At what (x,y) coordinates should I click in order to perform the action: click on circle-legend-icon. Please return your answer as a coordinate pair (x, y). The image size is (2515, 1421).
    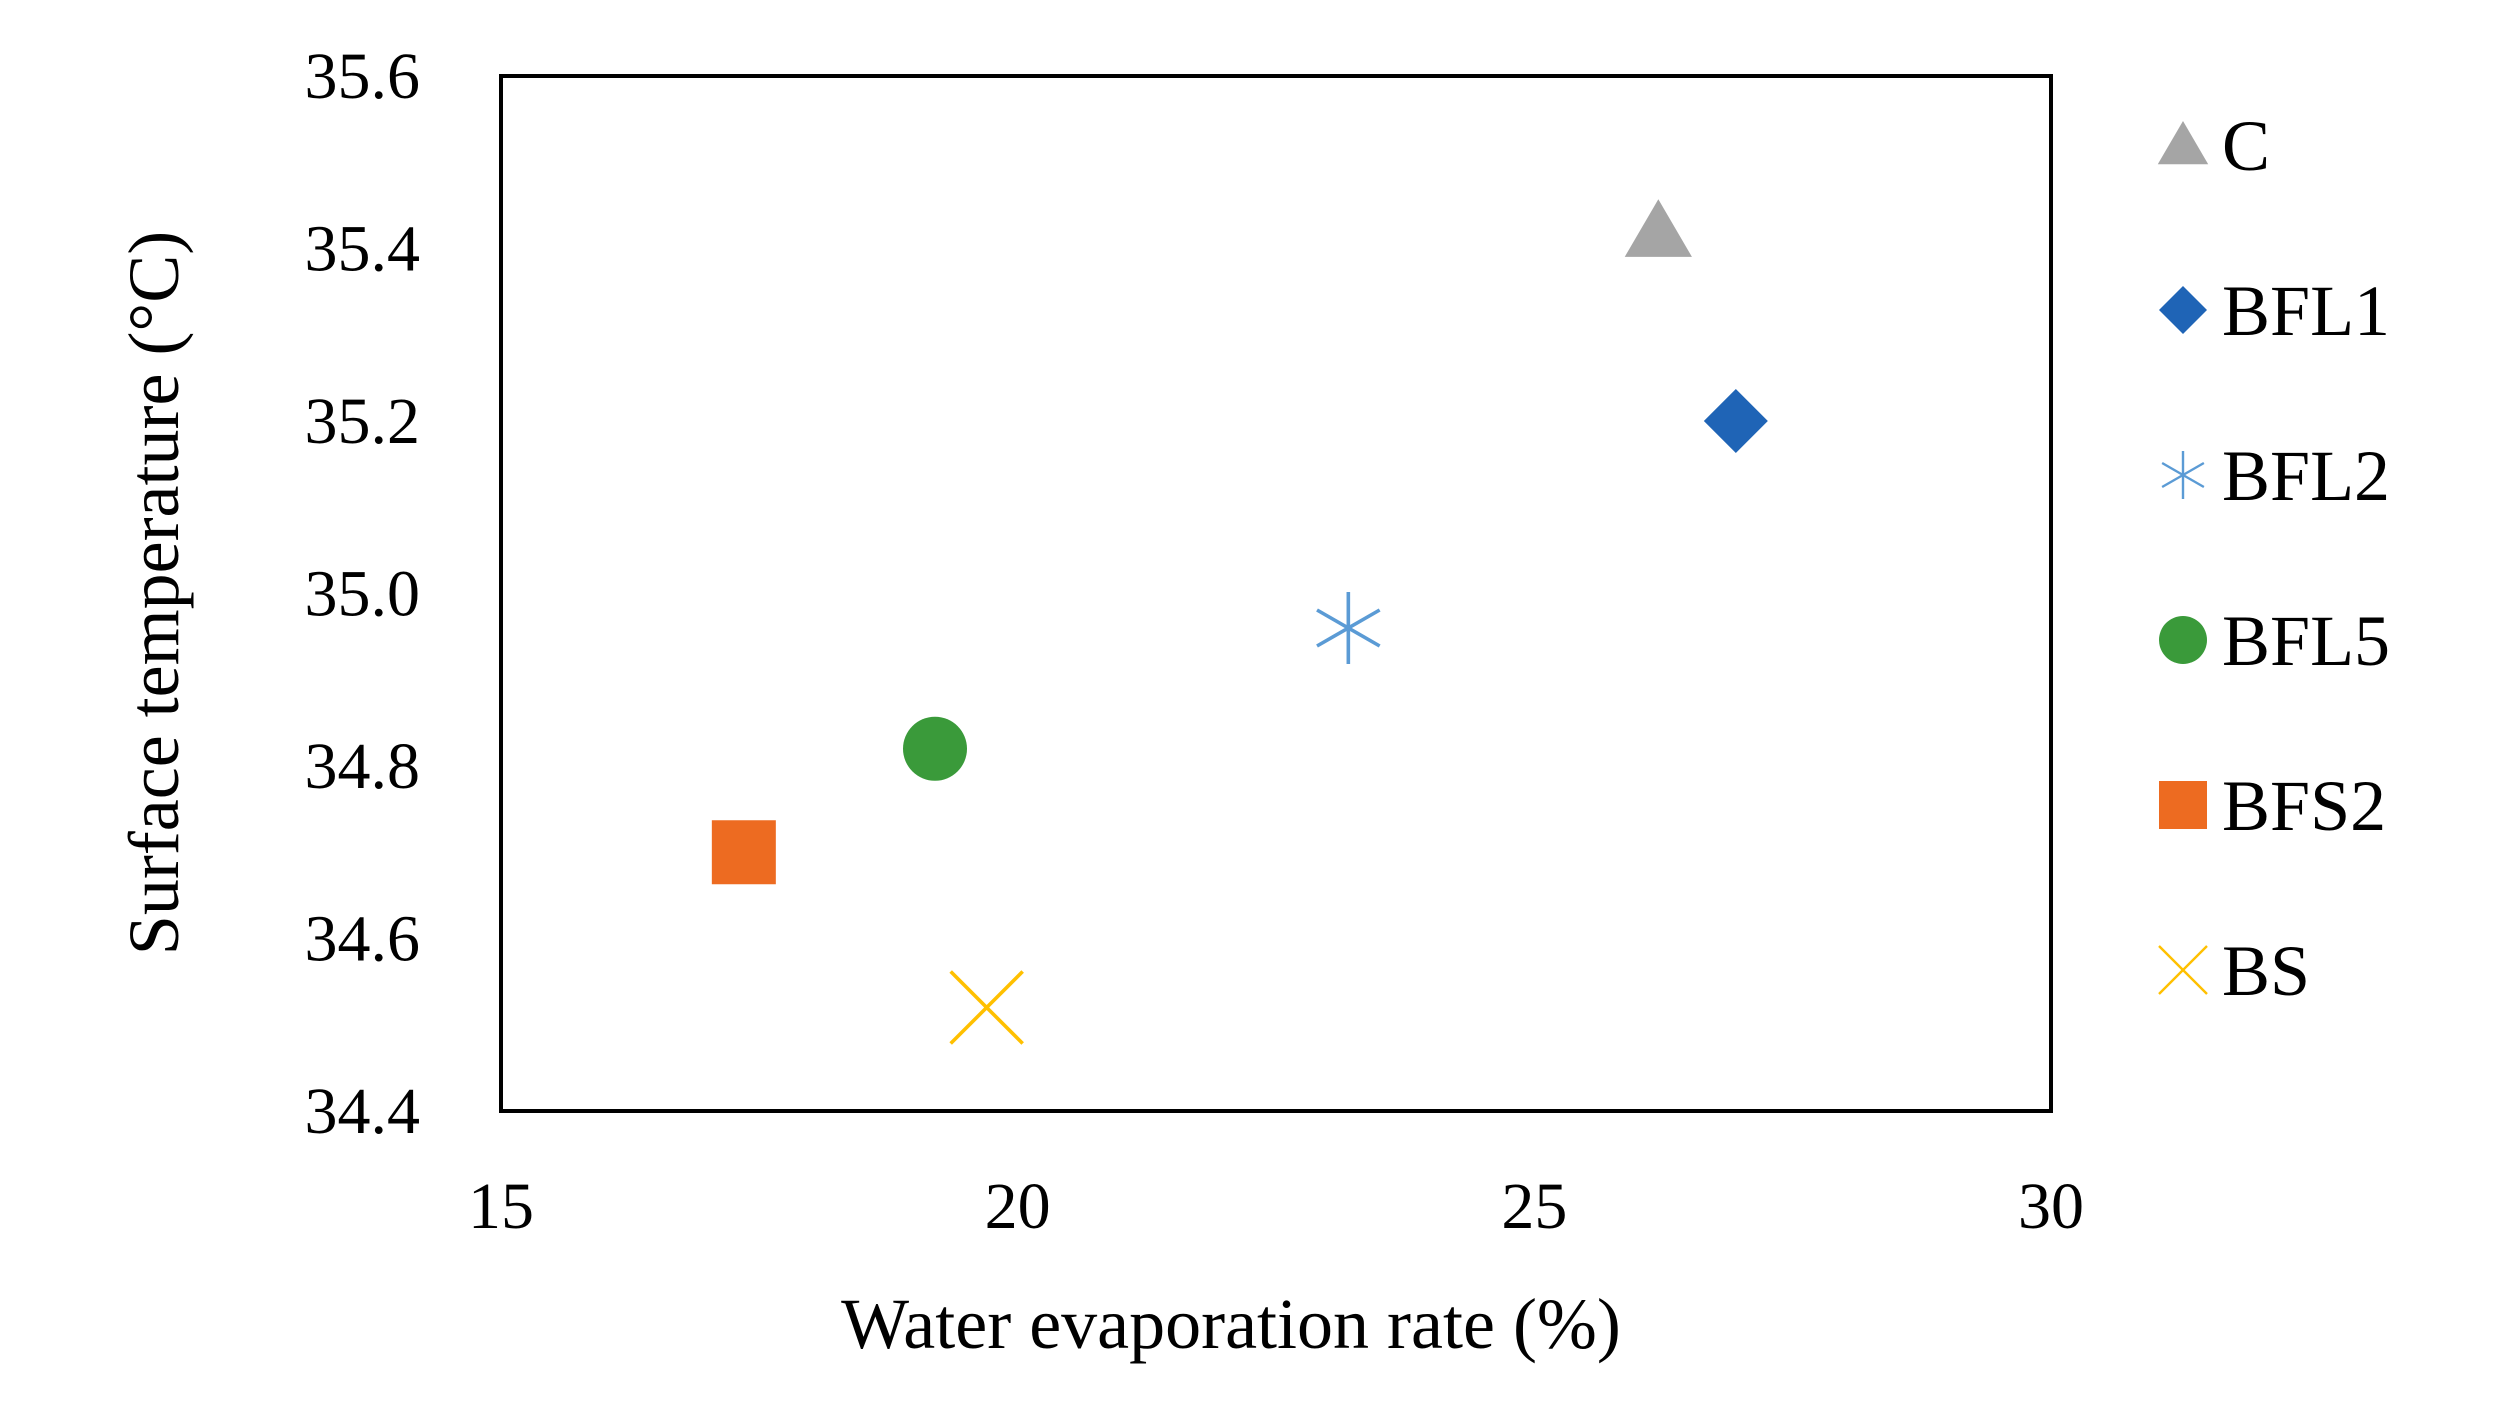
    Looking at the image, I should click on (2183, 640).